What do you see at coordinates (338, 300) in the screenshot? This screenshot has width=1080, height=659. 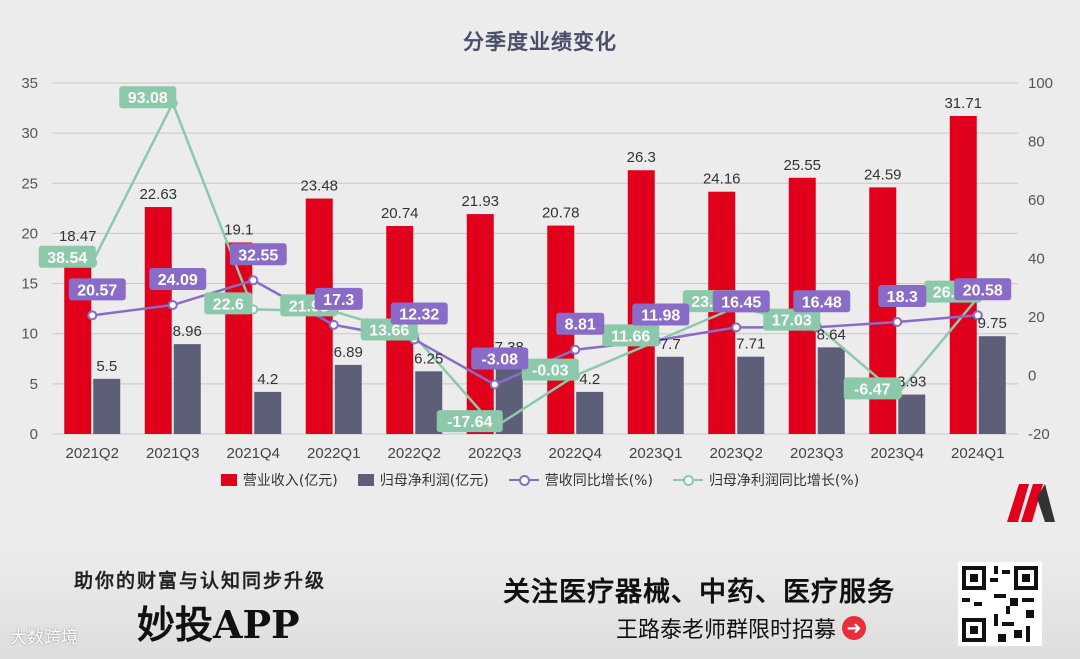 I see `data-label-revenue-growth: 17.3` at bounding box center [338, 300].